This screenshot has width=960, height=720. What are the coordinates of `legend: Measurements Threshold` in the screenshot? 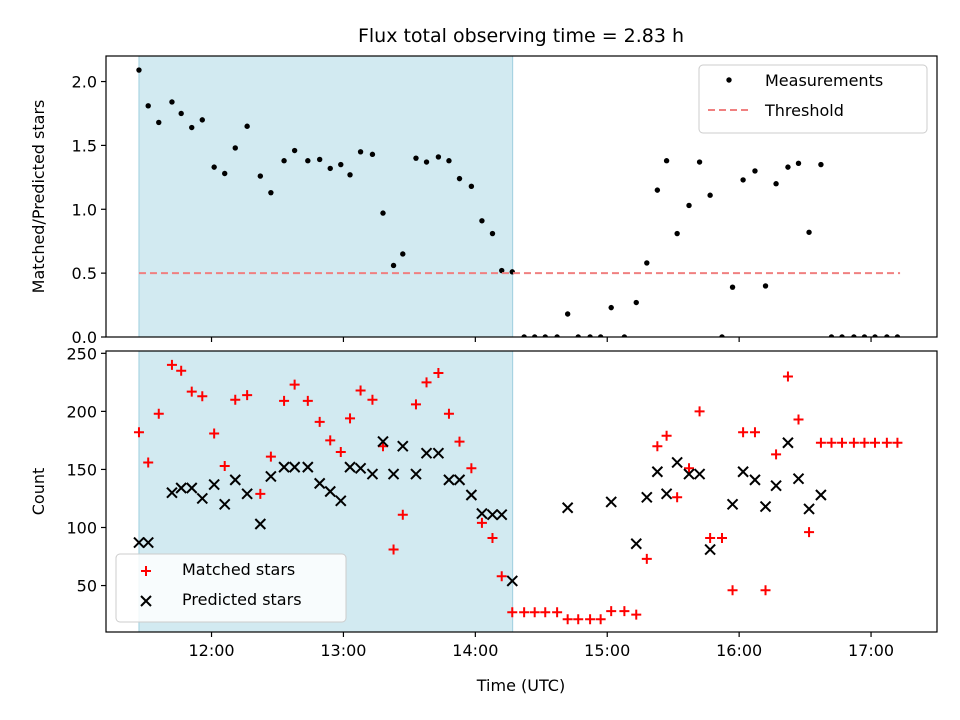 It's located at (813, 99).